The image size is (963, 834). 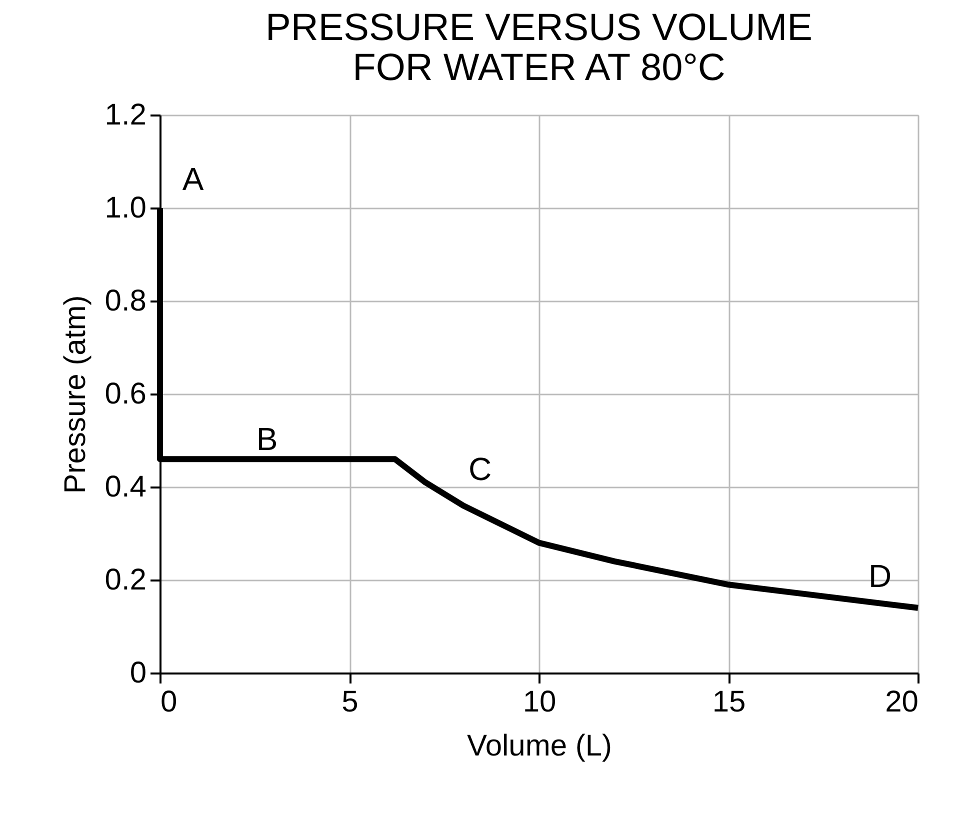 I want to click on y-tick-label: 0.8, so click(x=125, y=301).